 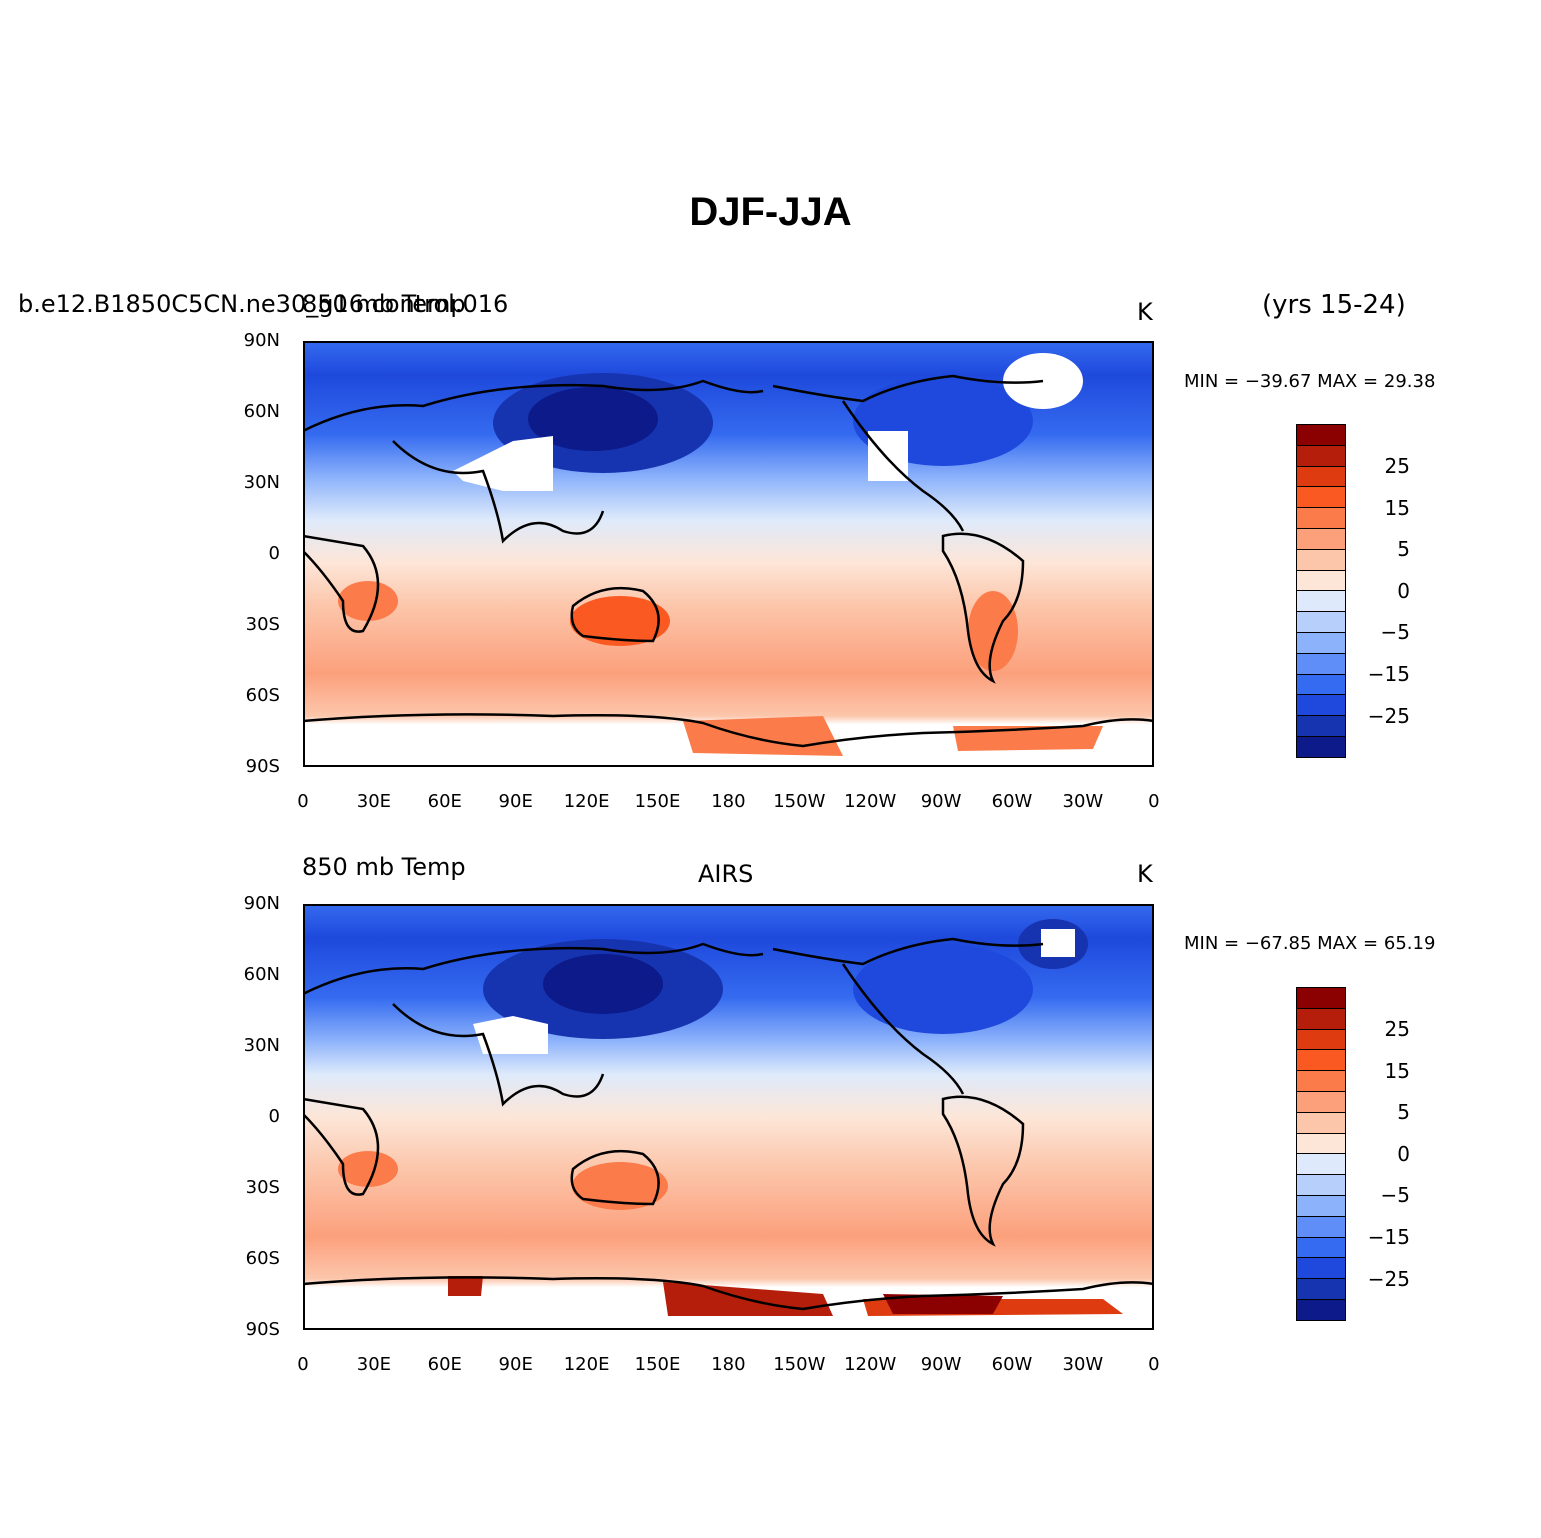 What do you see at coordinates (770, 212) in the screenshot?
I see `figure-title: DJF-JJA` at bounding box center [770, 212].